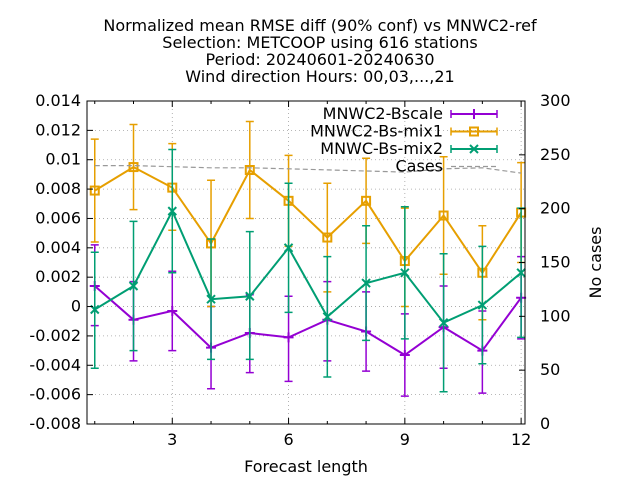  Describe the element at coordinates (555, 262) in the screenshot. I see `y2-tick-label: 150` at that location.